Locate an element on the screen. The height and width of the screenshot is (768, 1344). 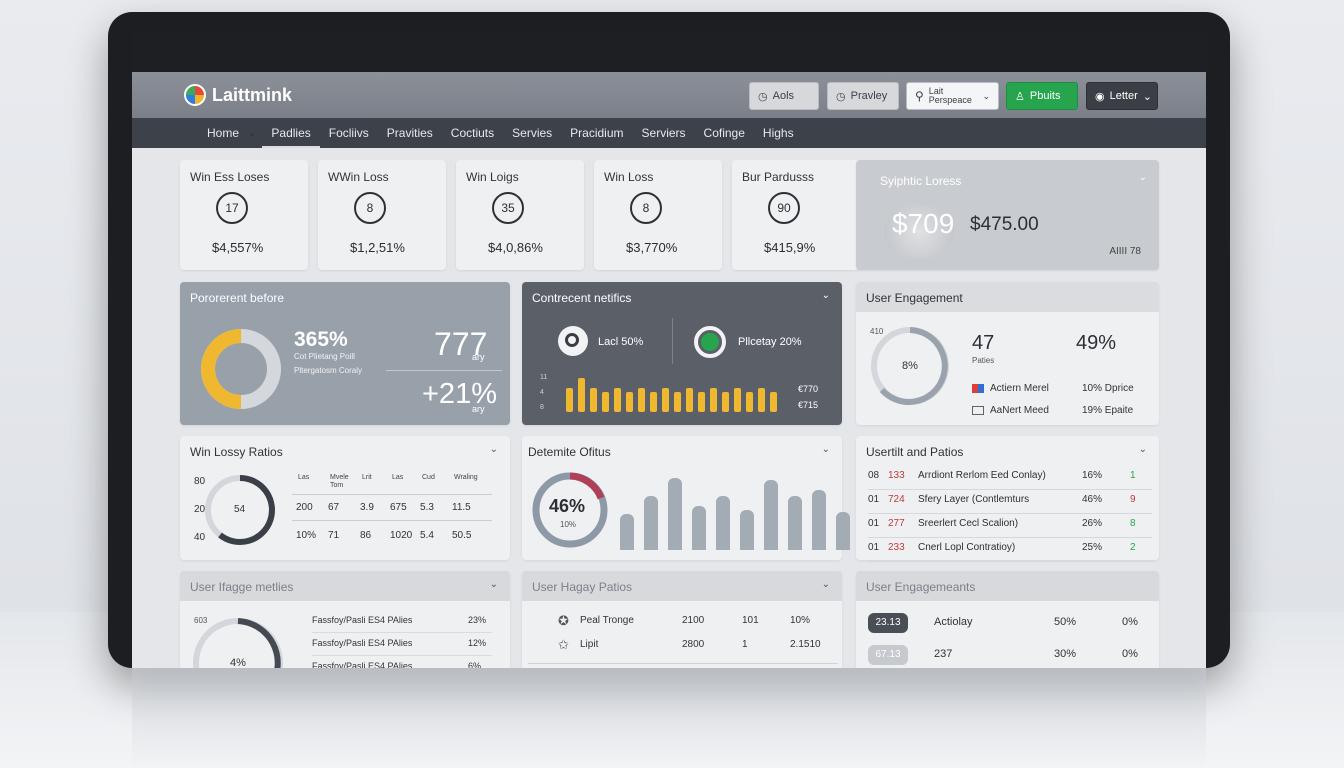
pravley-button: ◷ Pravley is located at coordinates (863, 96).